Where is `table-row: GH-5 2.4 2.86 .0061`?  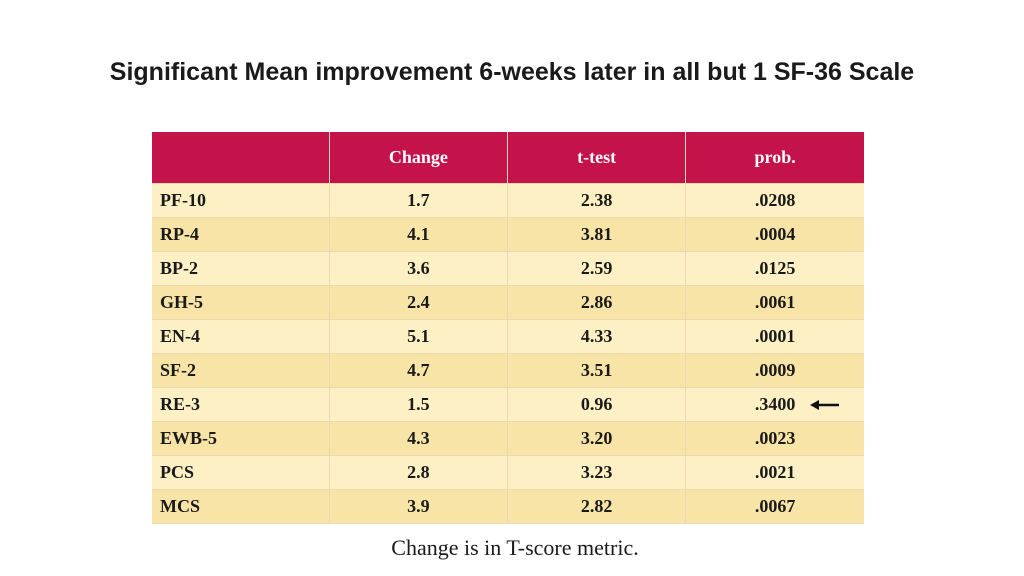 table-row: GH-5 2.4 2.86 .0061 is located at coordinates (508, 302).